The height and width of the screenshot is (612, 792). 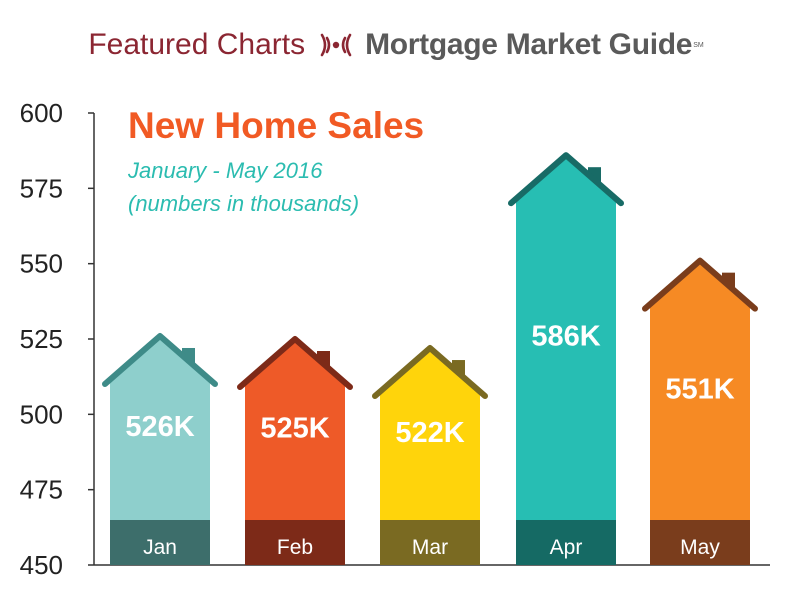 I want to click on data-label: 522K, so click(x=429, y=433).